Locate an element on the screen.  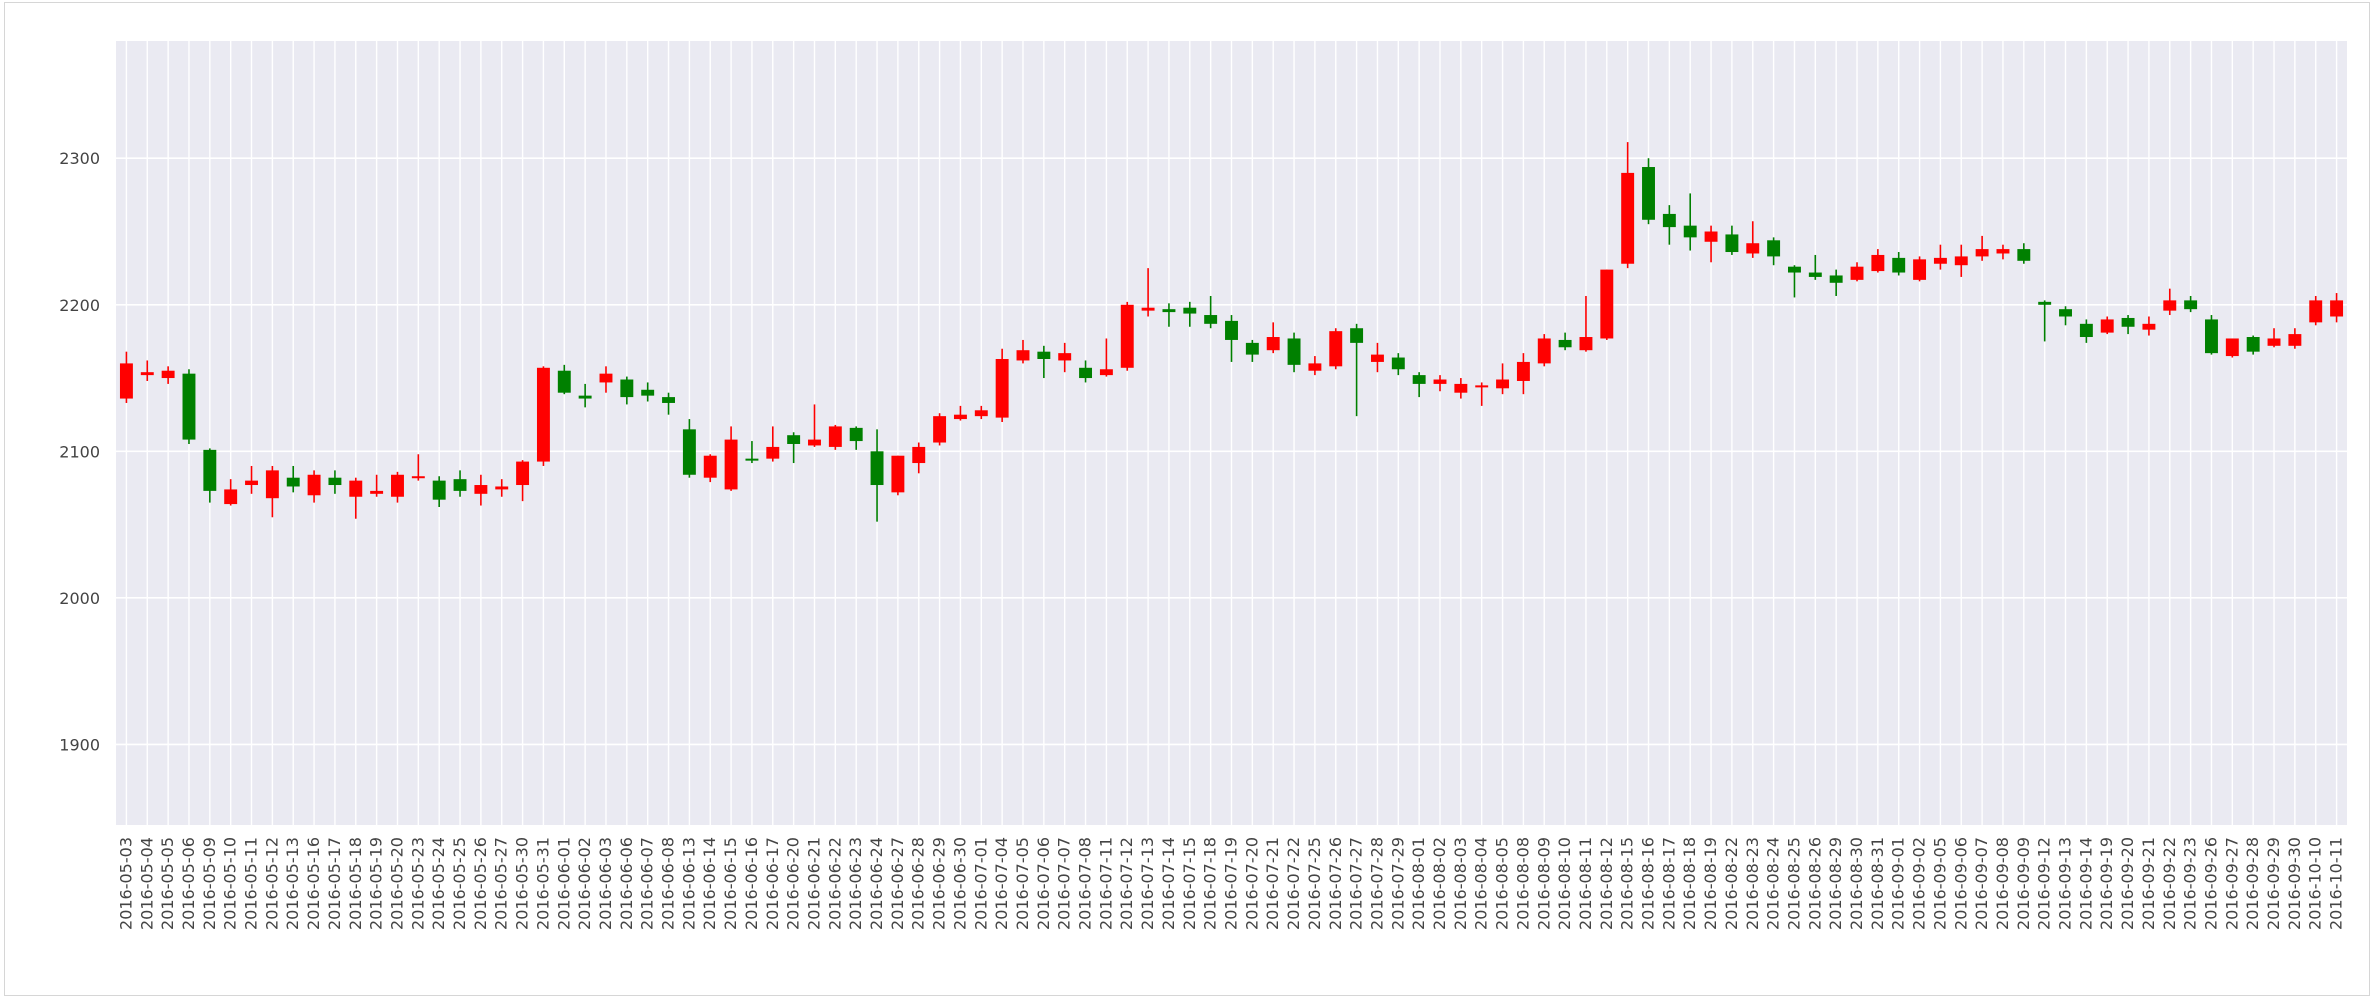
x-tick-label: 2016-09-29 is located at coordinates (2273, 883).